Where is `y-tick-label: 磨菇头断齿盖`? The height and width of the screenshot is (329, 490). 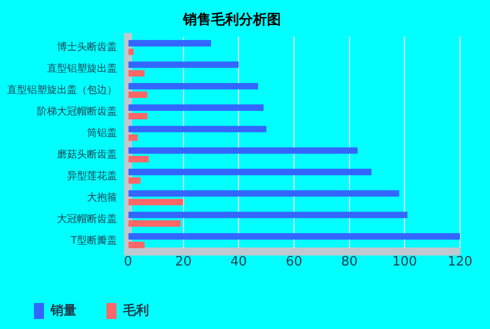 y-tick-label: 磨菇头断齿盖 is located at coordinates (87, 154).